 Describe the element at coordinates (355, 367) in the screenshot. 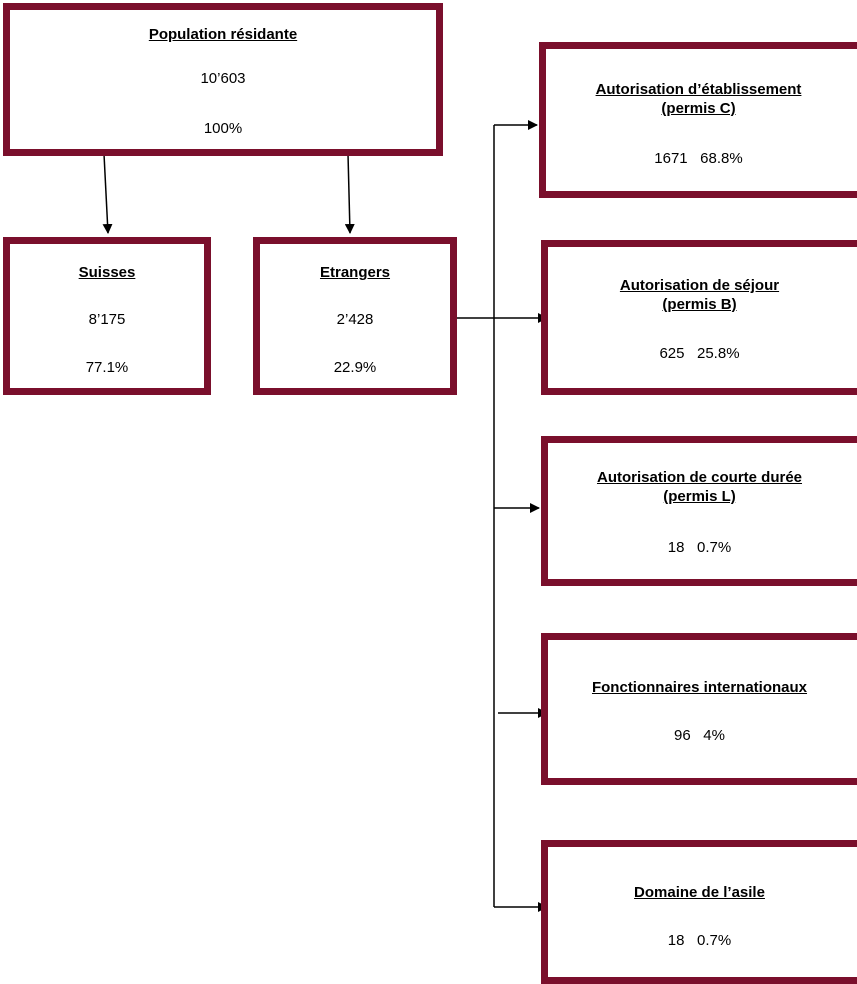

I see `etrangers-percent: 22.9%` at that location.